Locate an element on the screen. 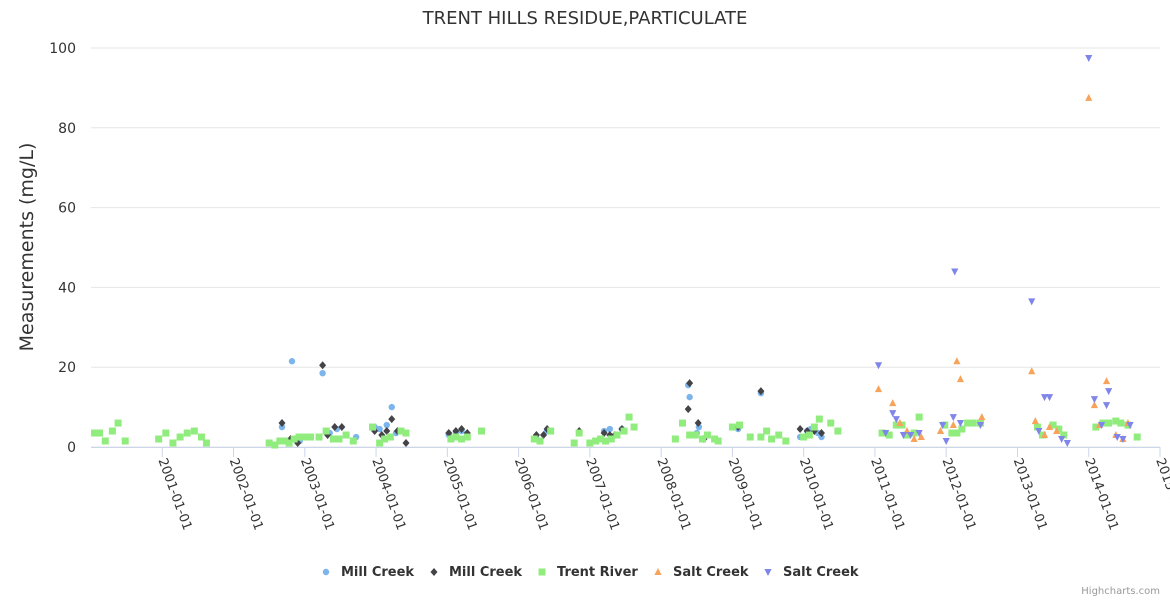 Image resolution: width=1170 pixels, height=600 pixels. legend-item: Trent River is located at coordinates (588, 572).